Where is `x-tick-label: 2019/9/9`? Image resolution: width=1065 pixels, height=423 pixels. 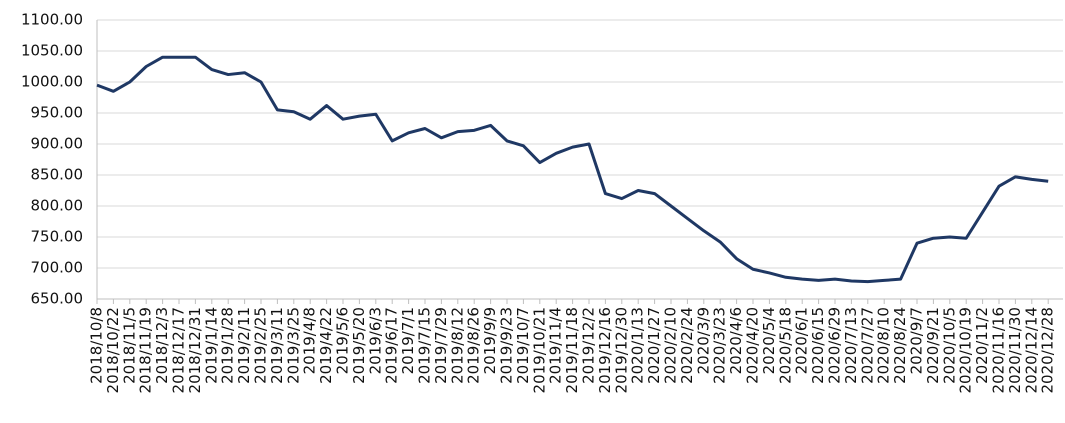
x-tick-label: 2019/9/9 is located at coordinates (490, 340).